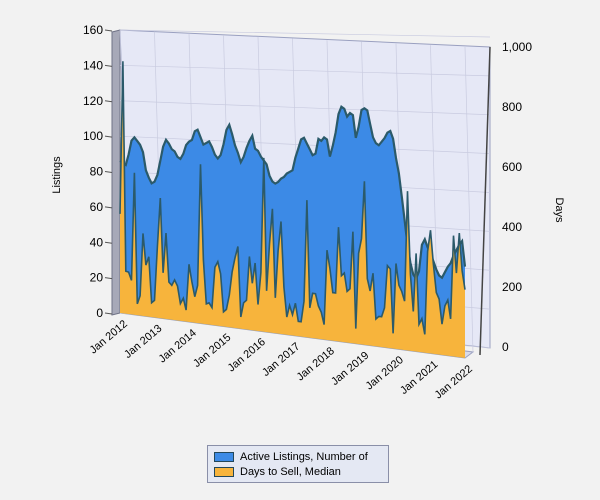  I want to click on y-tick-label: 120, so click(93, 101).